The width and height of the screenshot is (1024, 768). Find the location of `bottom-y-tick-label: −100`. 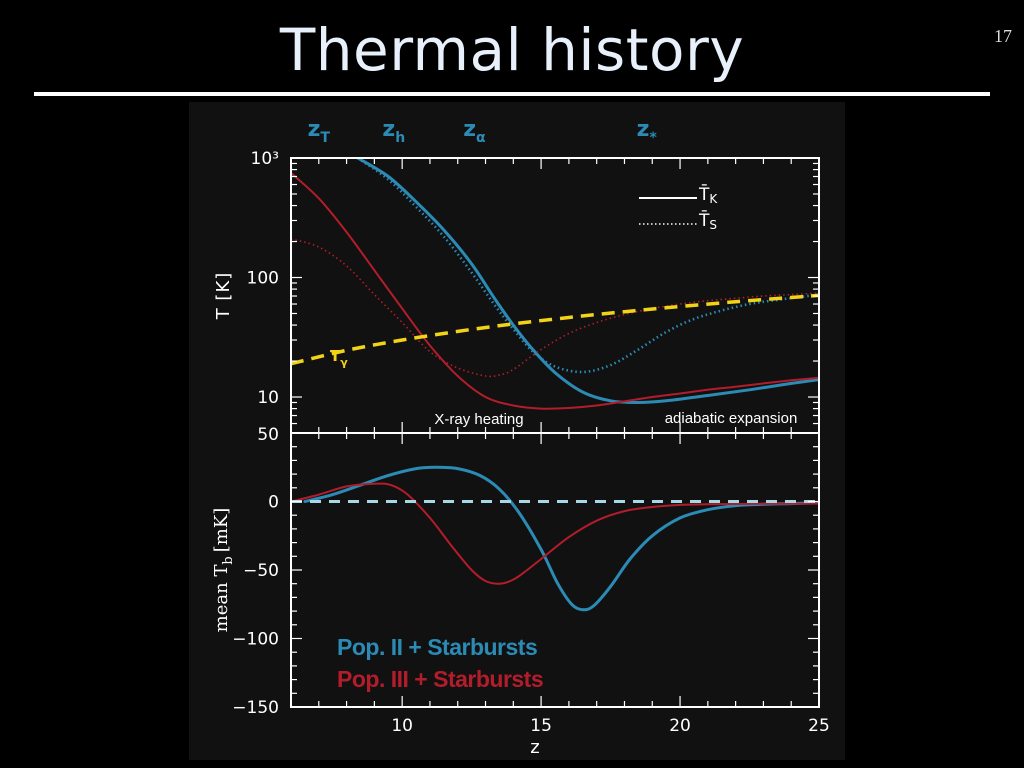

bottom-y-tick-label: −100 is located at coordinates (255, 640).